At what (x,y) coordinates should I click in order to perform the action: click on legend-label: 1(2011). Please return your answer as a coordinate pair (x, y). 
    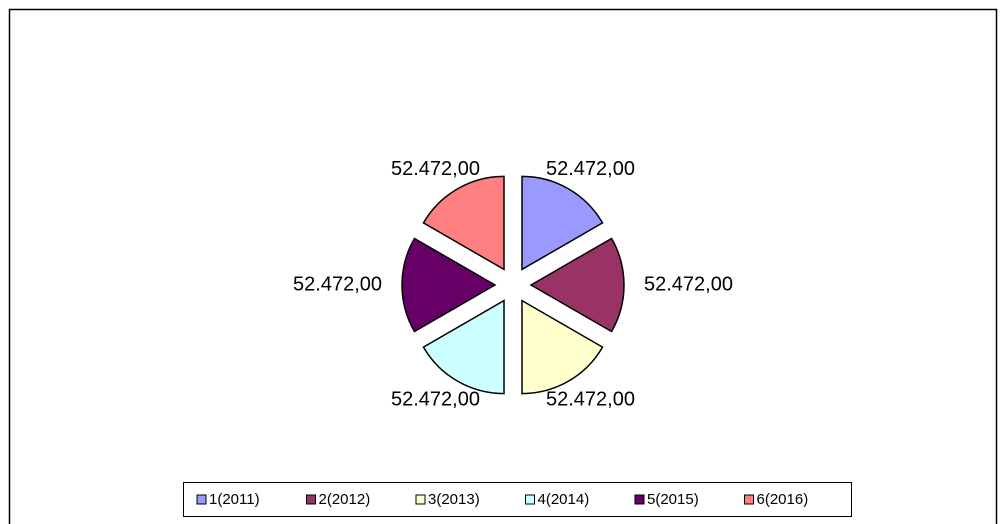
    Looking at the image, I should click on (234, 499).